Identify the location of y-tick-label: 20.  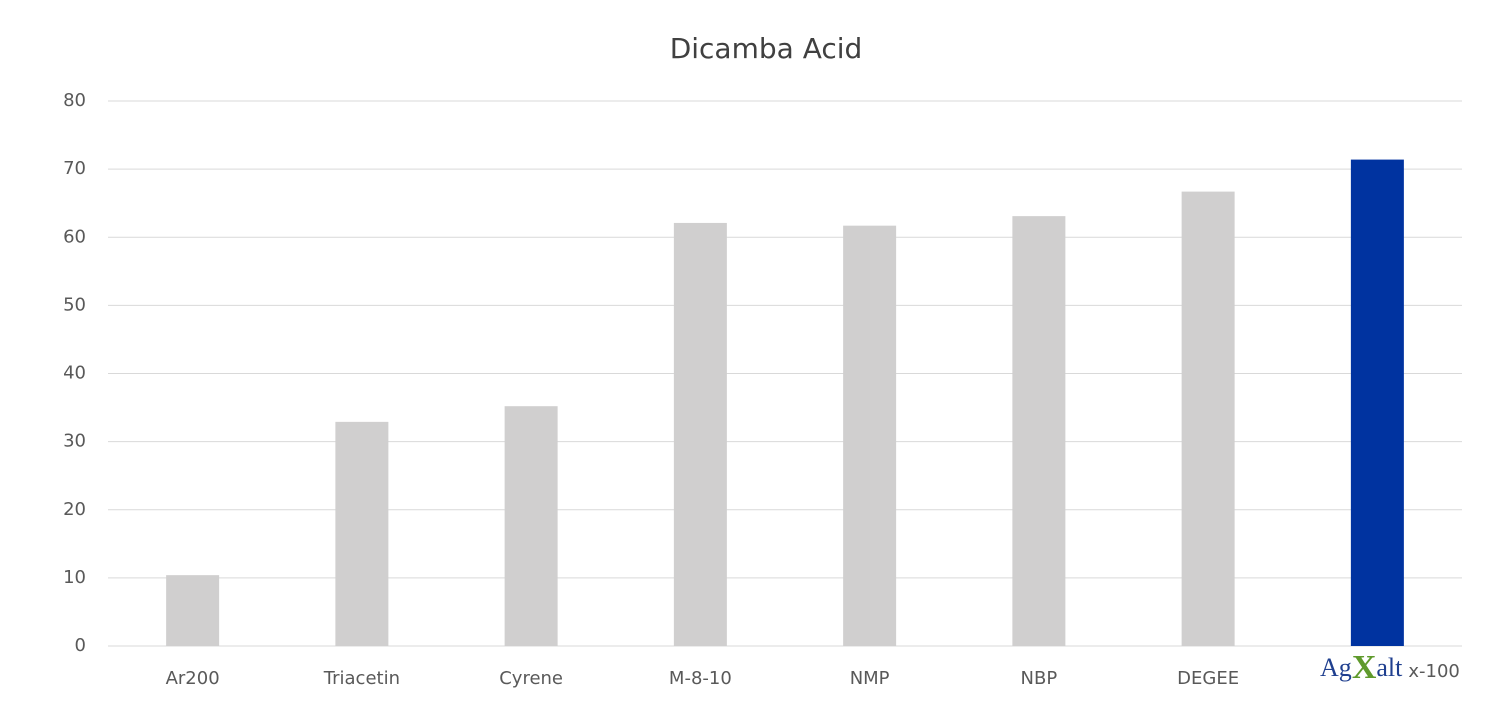
(74, 509).